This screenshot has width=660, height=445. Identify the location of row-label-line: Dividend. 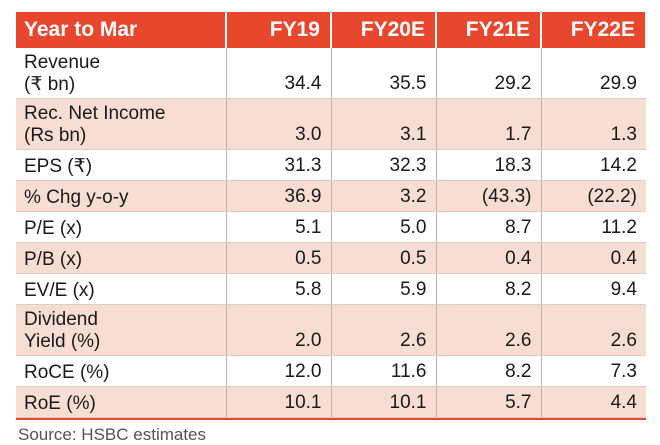
(61, 319).